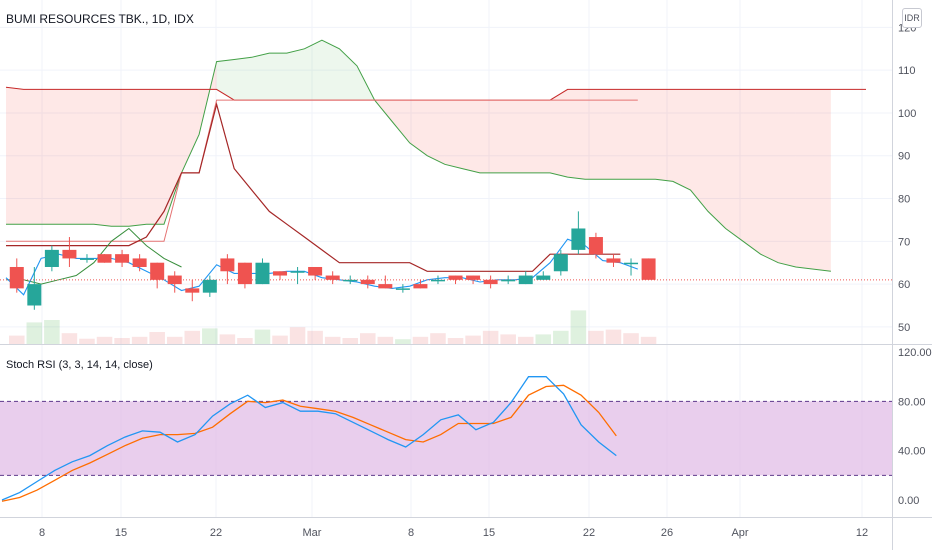  What do you see at coordinates (907, 71) in the screenshot?
I see `price-tick-label: 110` at bounding box center [907, 71].